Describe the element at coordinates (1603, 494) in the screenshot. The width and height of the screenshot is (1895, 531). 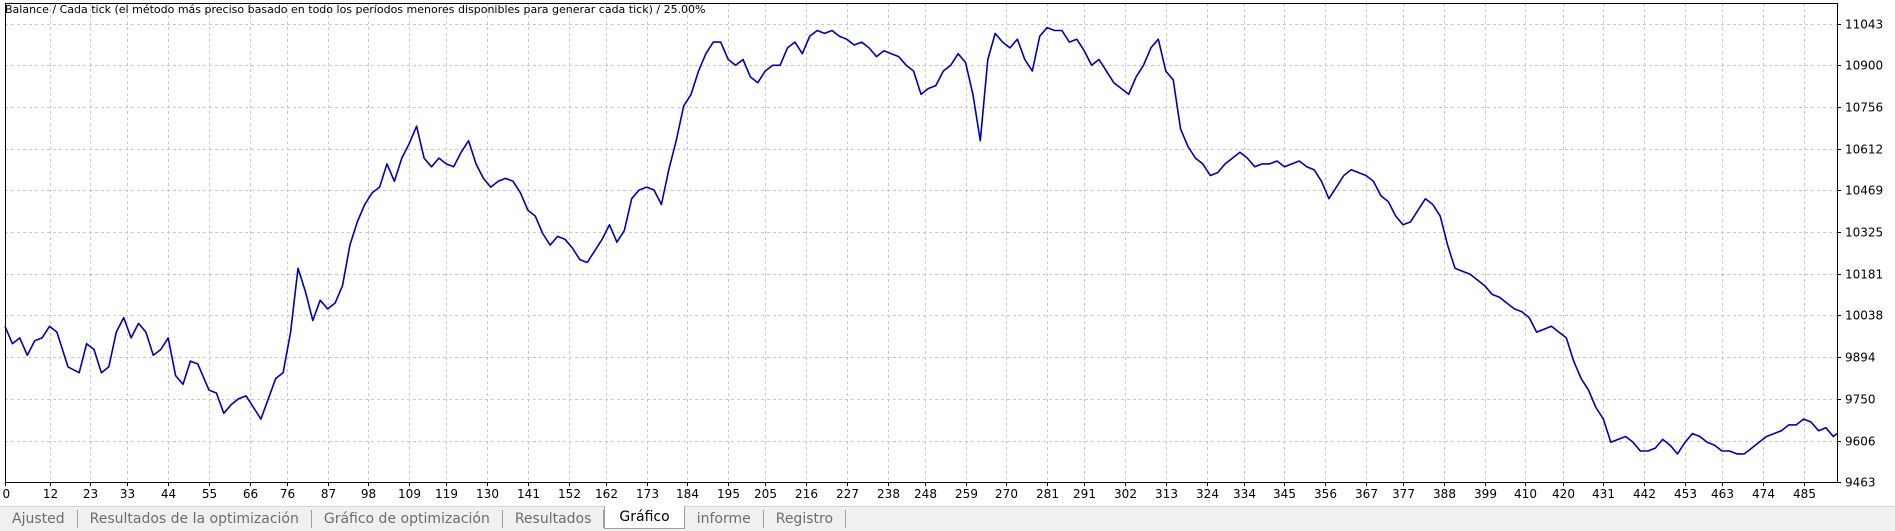
I see `x-tick-label: 431` at that location.